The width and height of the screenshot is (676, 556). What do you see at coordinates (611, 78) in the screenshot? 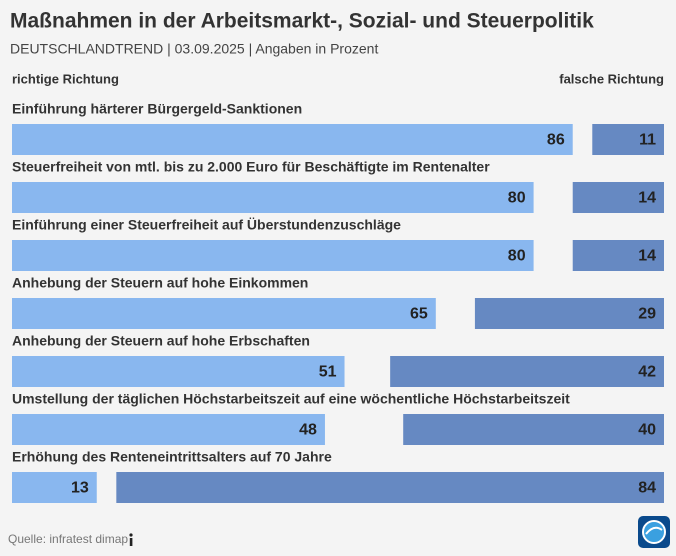
I see `legend-label: falsche Richtung` at bounding box center [611, 78].